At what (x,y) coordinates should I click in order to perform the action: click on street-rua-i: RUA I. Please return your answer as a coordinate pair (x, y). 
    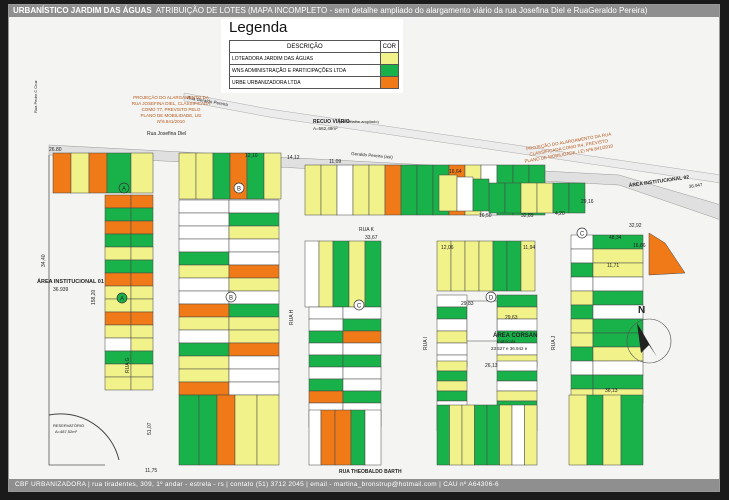
    Looking at the image, I should click on (426, 343).